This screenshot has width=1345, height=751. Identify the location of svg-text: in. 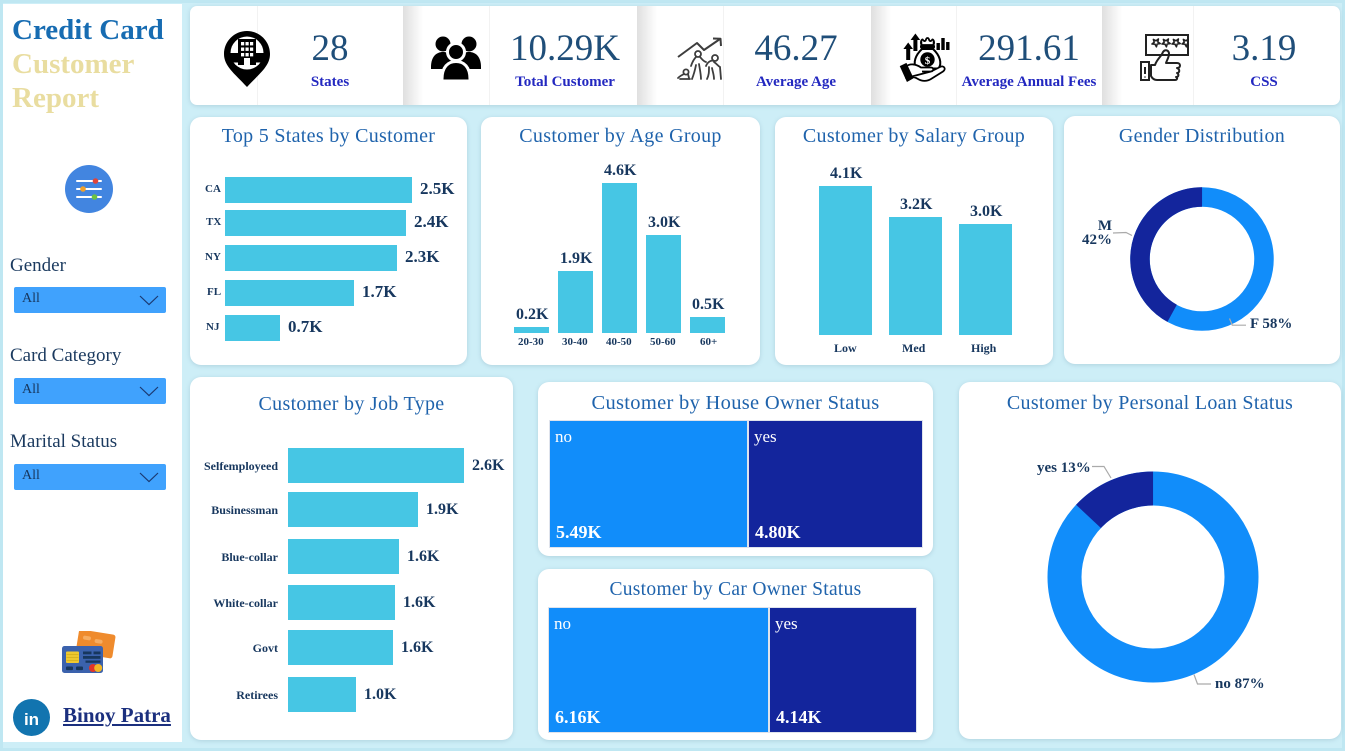
(31, 719).